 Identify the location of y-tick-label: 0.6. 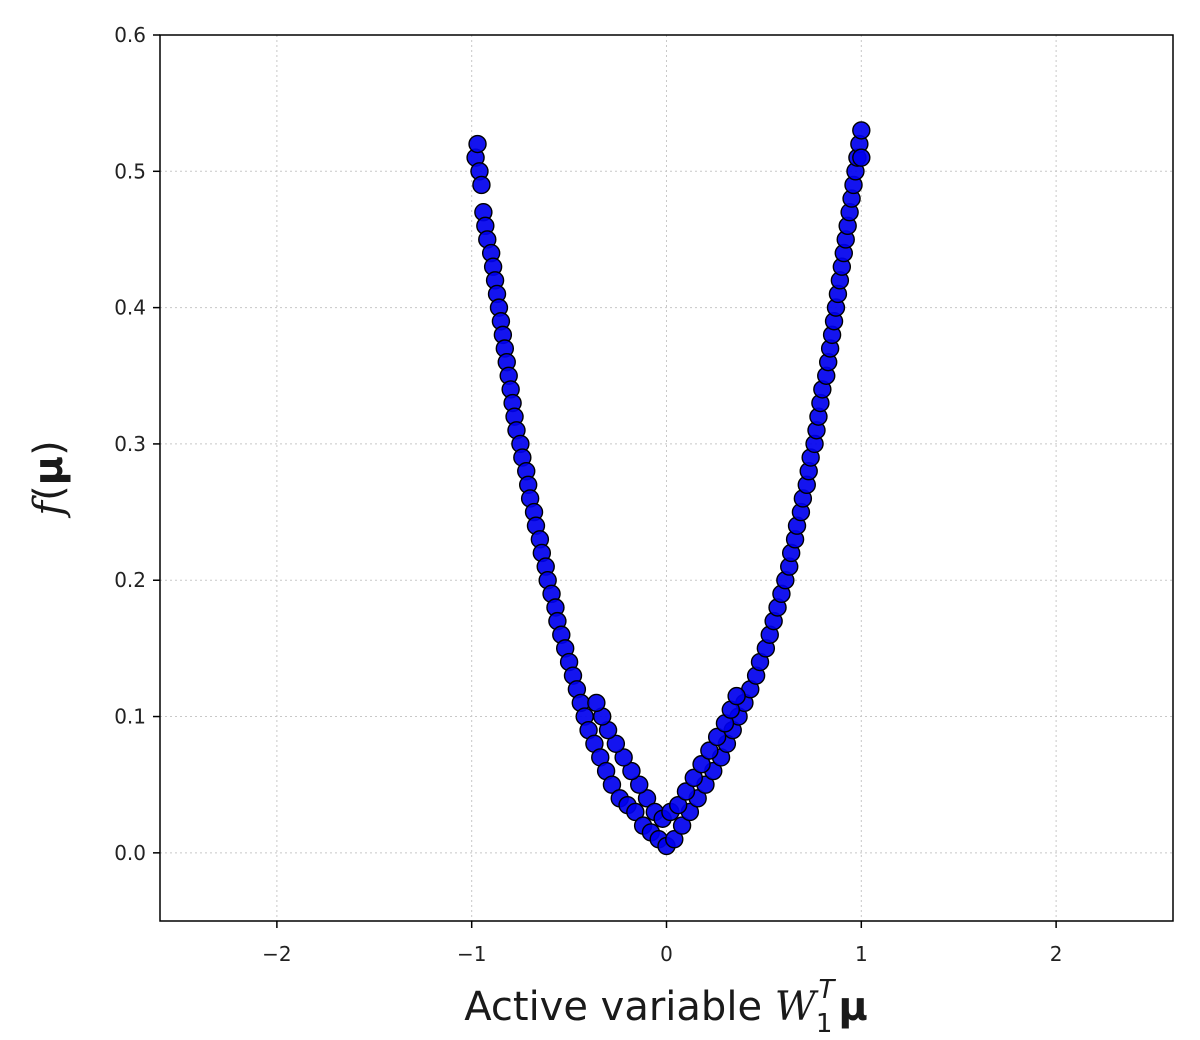
(130, 35).